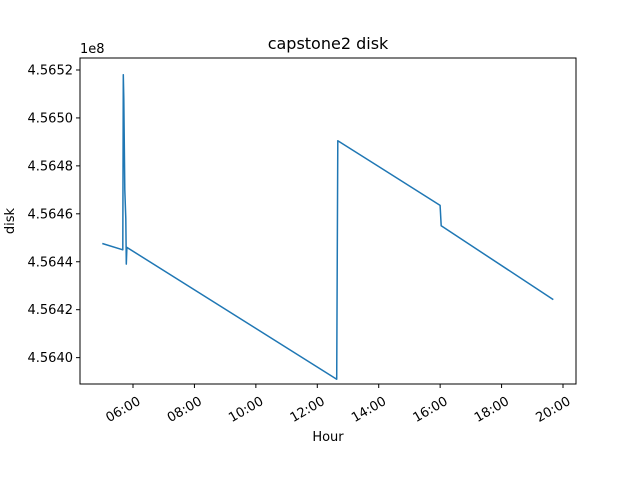 Image resolution: width=640 pixels, height=480 pixels. I want to click on x-tick-label: 20:00, so click(553, 410).